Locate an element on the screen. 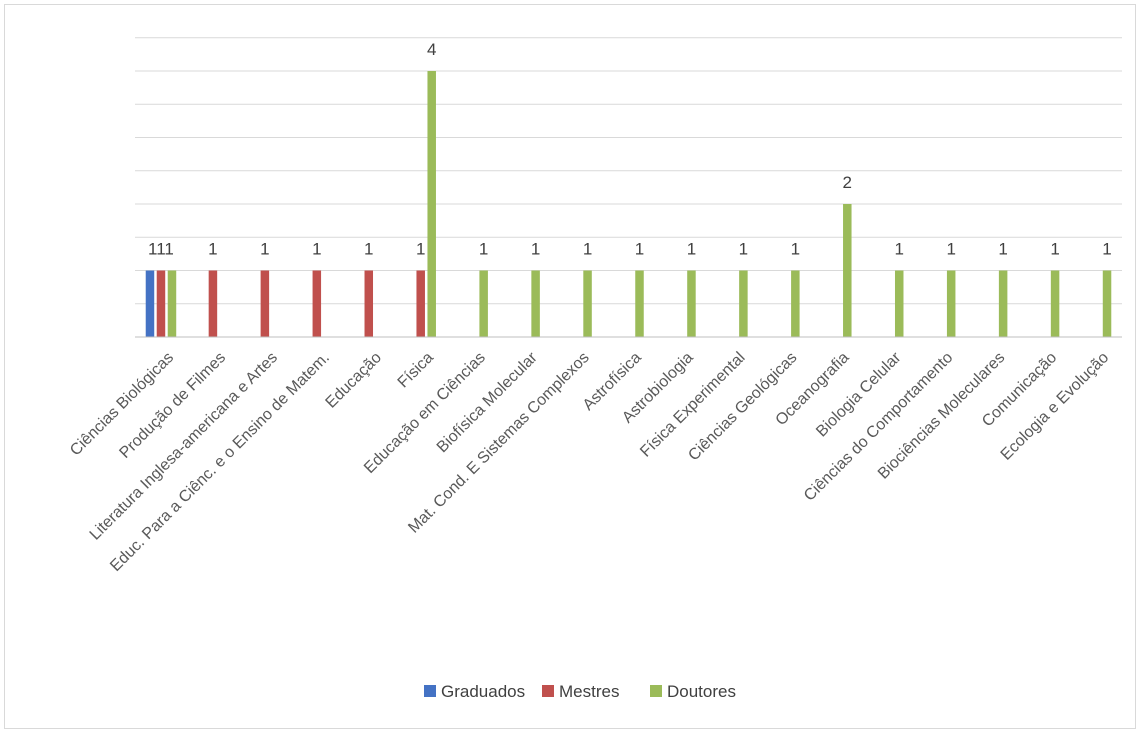 The image size is (1141, 735). data-label-17-1: 1 is located at coordinates (1002, 249).